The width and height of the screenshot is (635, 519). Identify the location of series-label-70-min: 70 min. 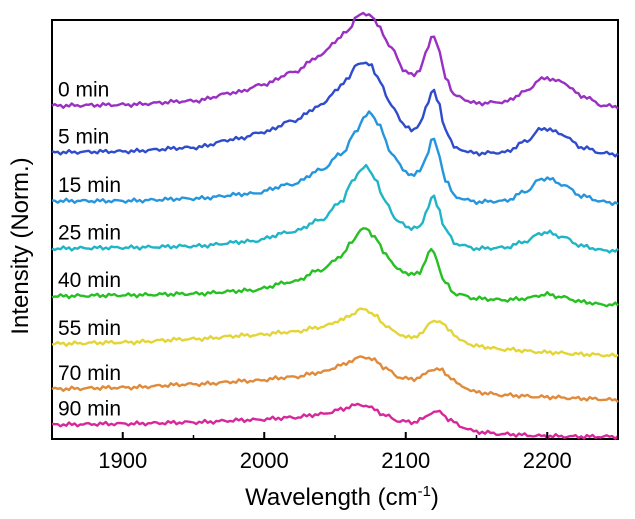
(89, 373).